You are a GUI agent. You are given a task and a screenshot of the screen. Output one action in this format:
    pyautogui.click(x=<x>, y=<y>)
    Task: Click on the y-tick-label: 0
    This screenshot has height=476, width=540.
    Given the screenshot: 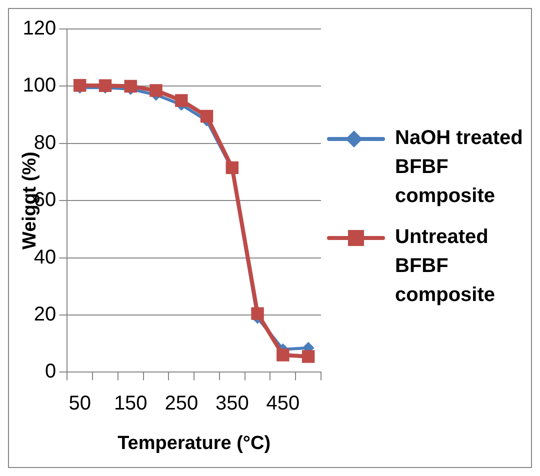 What is the action you would take?
    pyautogui.click(x=50, y=371)
    